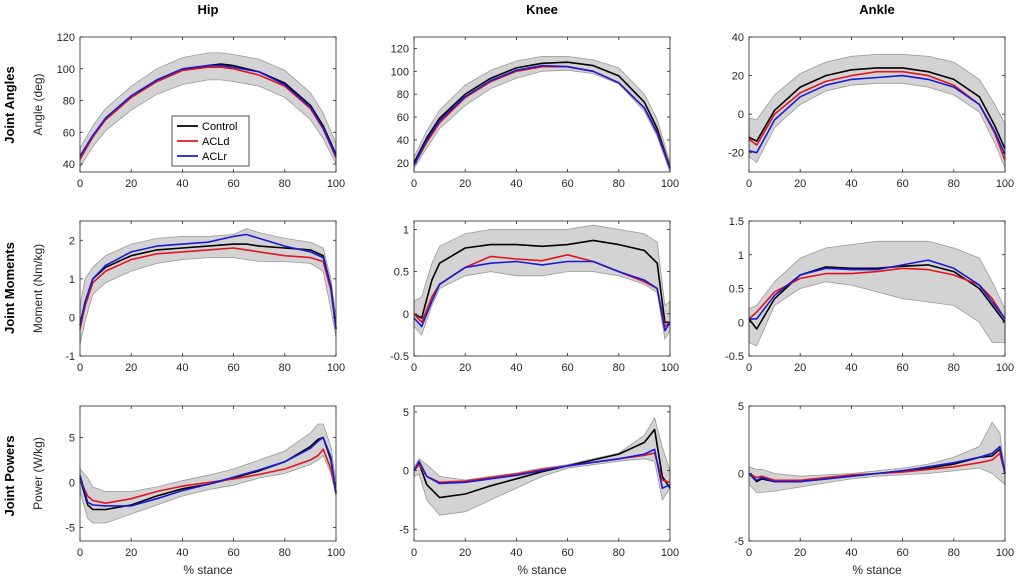  What do you see at coordinates (336, 184) in the screenshot?
I see `hip-angle-xtick-label: 100` at bounding box center [336, 184].